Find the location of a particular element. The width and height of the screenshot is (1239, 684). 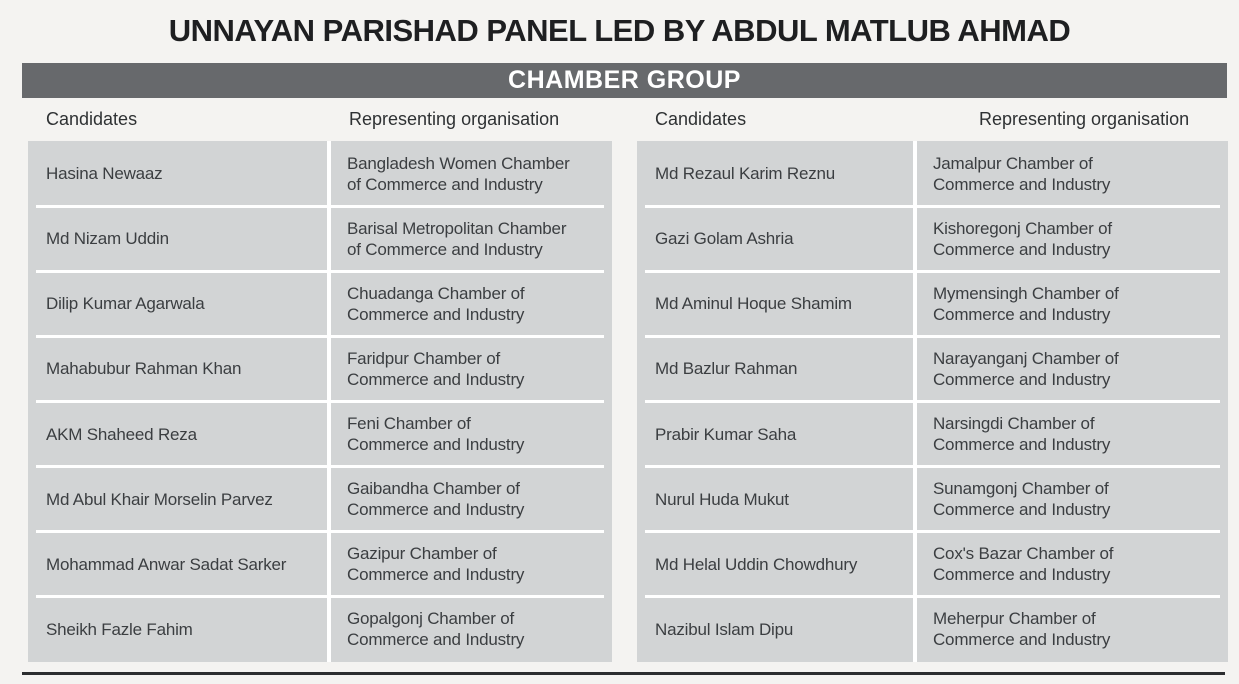

group-header-bar: CHAMBER GROUP is located at coordinates (624, 80).